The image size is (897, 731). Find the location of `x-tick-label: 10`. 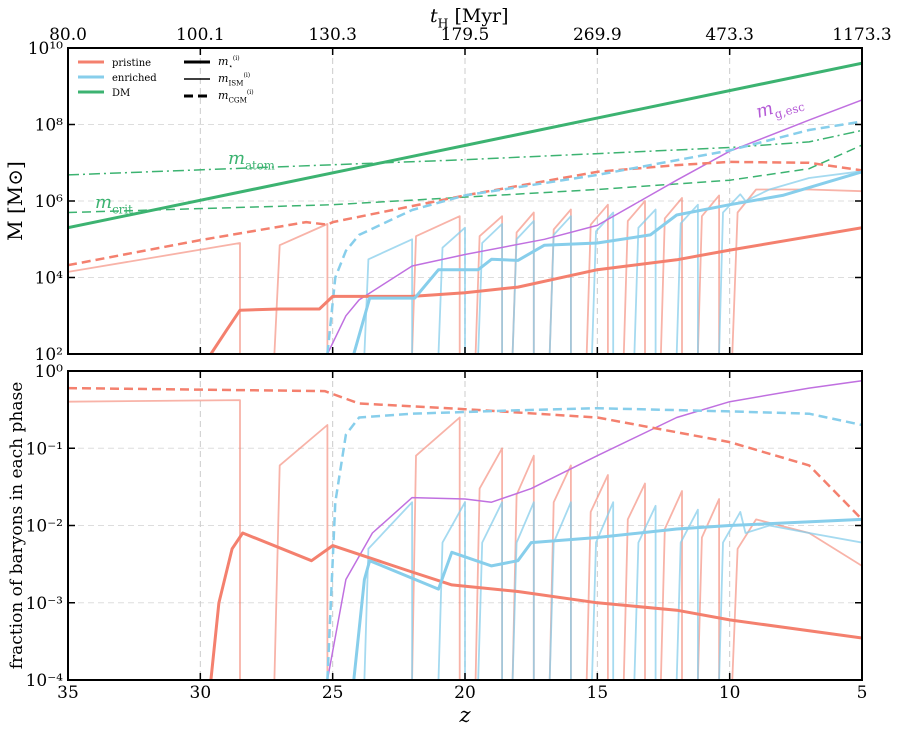

x-tick-label: 10 is located at coordinates (730, 693).